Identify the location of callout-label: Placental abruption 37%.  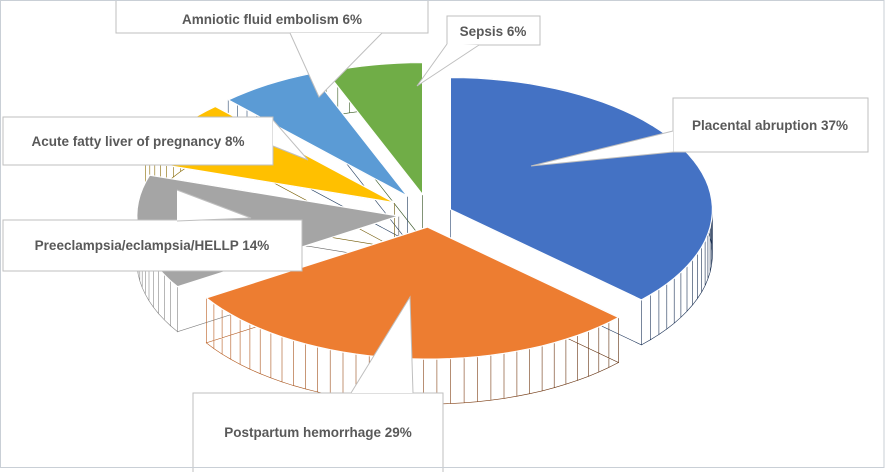
(770, 125).